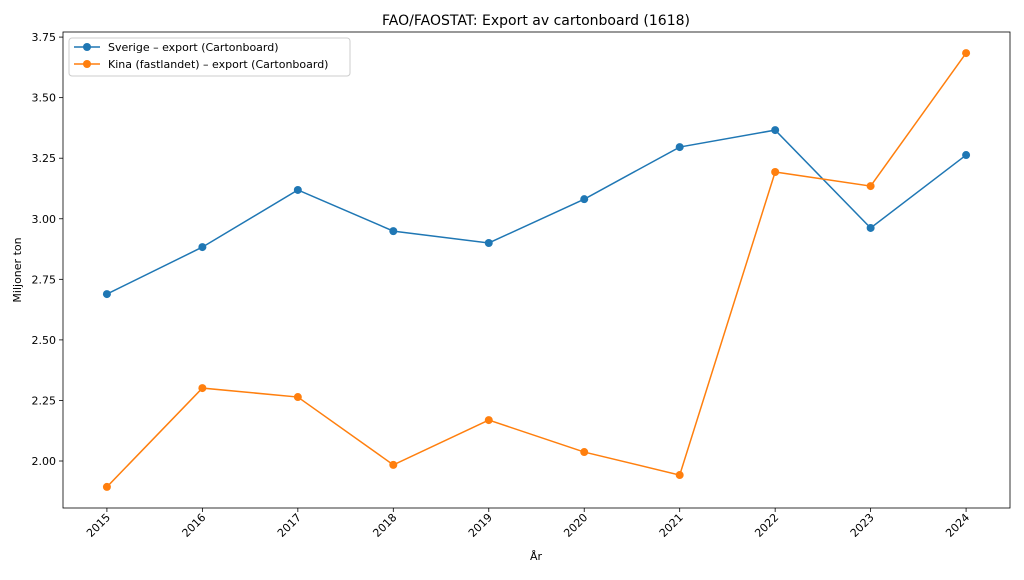  Describe the element at coordinates (384, 525) in the screenshot. I see `x-tick-label: 2018` at that location.